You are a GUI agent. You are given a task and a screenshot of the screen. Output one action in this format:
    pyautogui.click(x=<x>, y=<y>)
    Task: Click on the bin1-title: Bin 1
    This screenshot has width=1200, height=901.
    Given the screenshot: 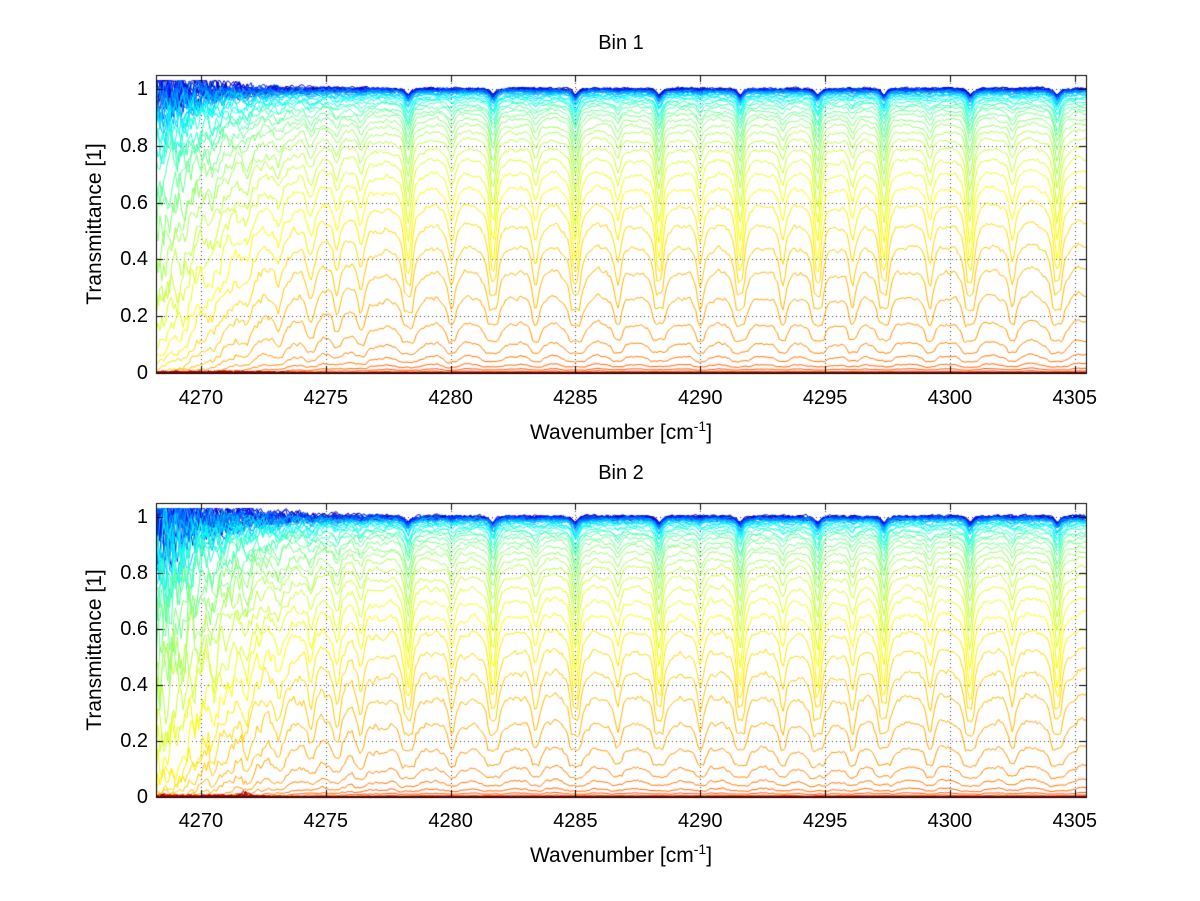 What is the action you would take?
    pyautogui.click(x=621, y=43)
    